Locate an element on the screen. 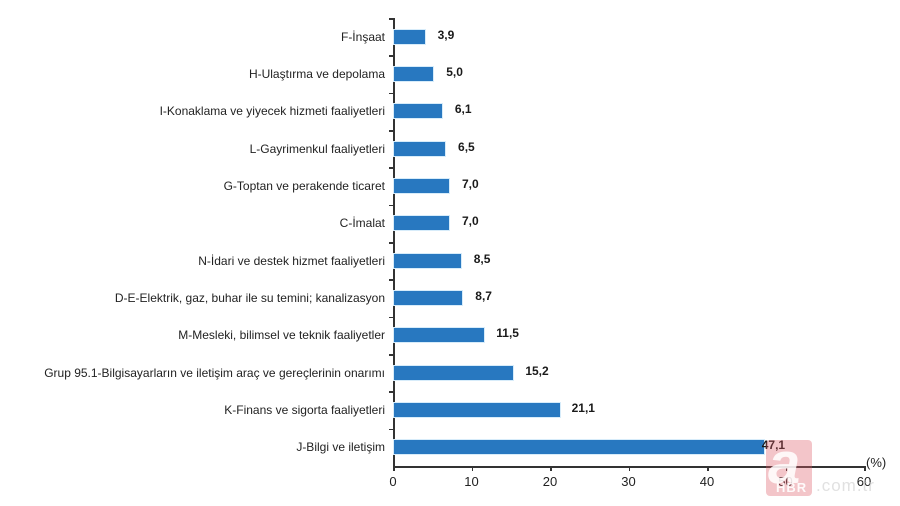 The image size is (900, 506). value-label: 11,5 is located at coordinates (507, 333).